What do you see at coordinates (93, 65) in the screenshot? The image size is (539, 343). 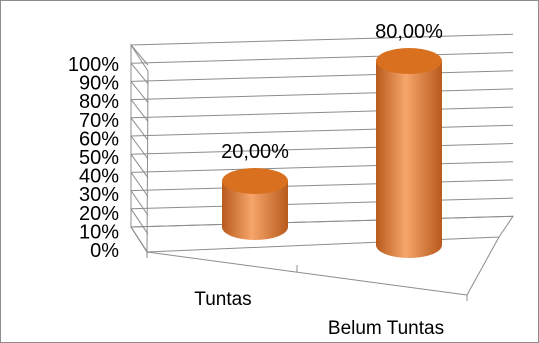 I see `y-tick-label: 100%` at bounding box center [93, 65].